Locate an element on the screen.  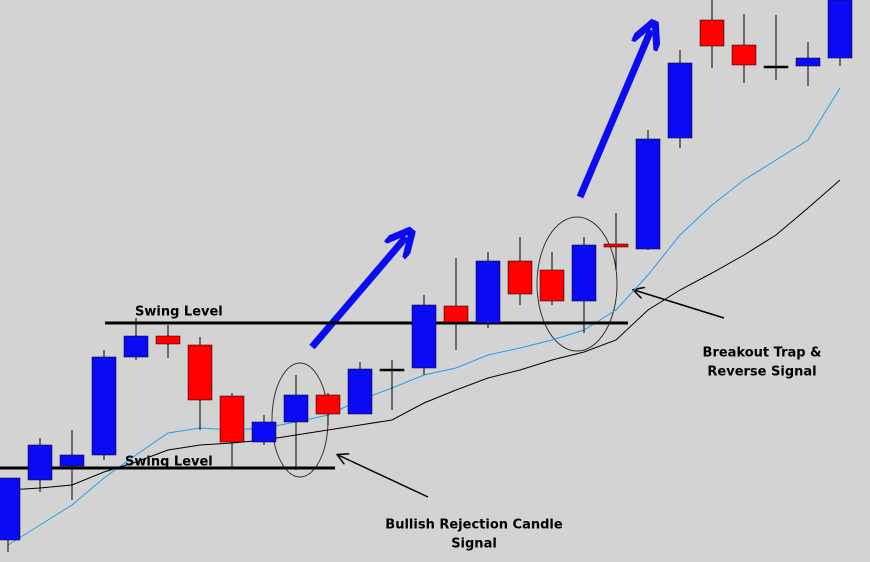
annotation: Reverse Signal is located at coordinates (761, 372).